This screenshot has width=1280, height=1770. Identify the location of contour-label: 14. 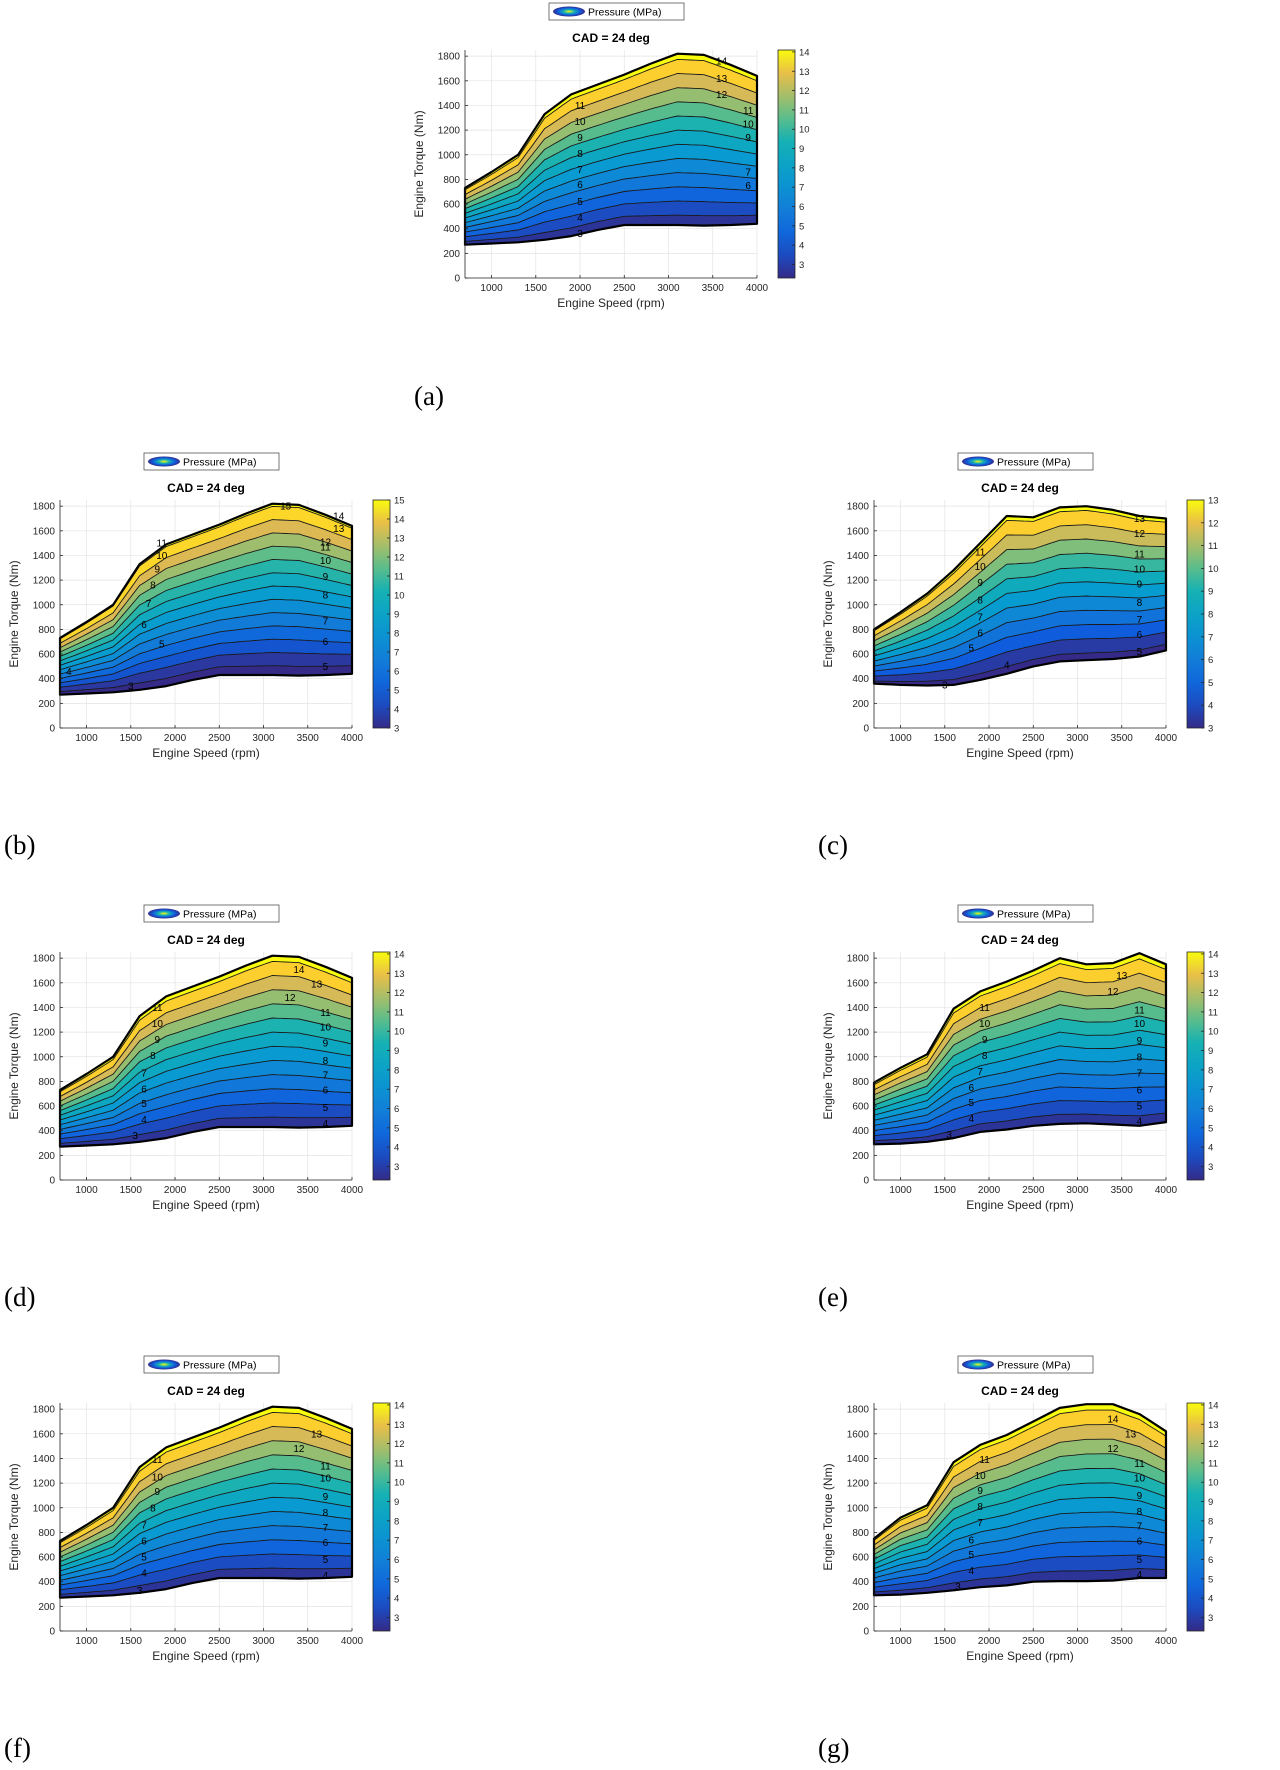
(722, 62).